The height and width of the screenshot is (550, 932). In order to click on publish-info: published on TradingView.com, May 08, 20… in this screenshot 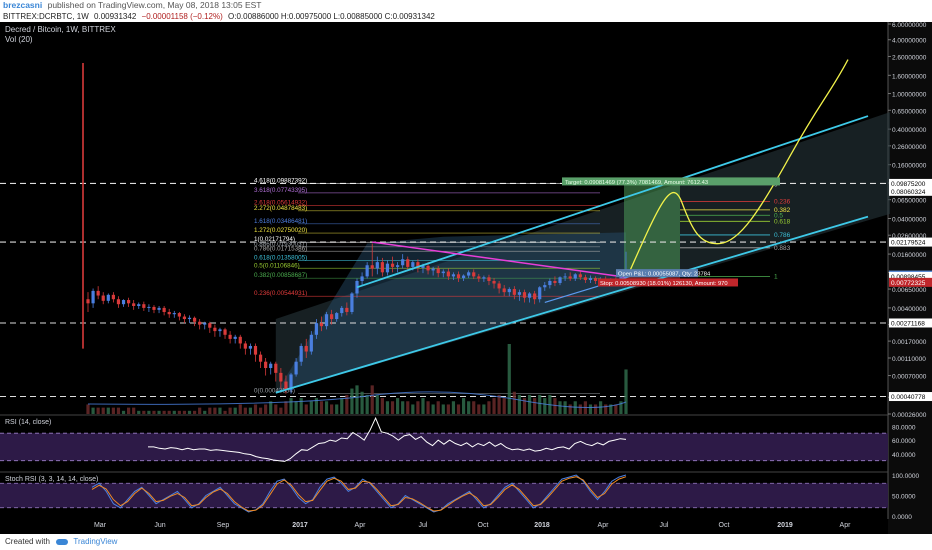, I will do `click(154, 5)`.